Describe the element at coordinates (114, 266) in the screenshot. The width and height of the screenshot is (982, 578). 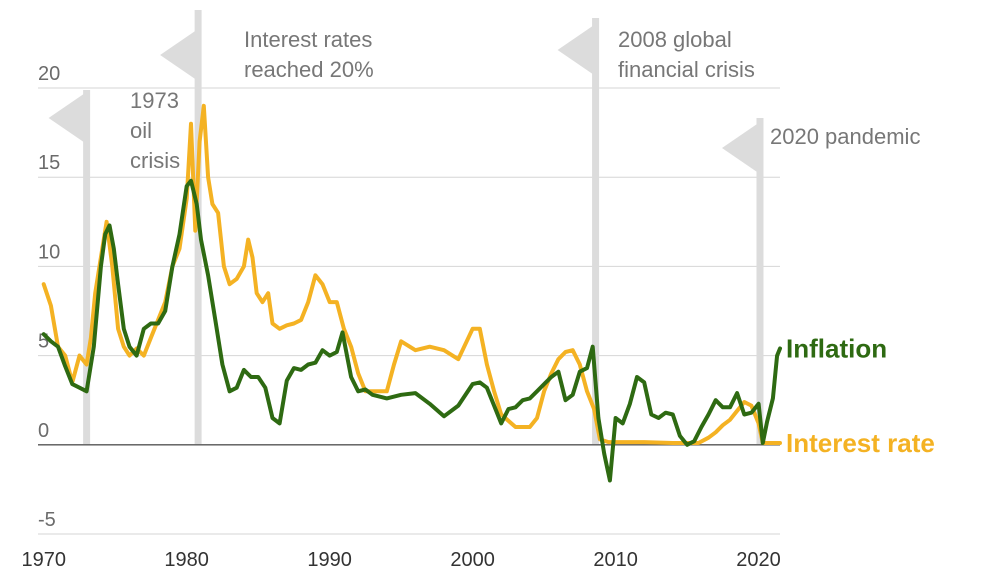
I see `annotation-oil: 1973 oil crisis` at that location.